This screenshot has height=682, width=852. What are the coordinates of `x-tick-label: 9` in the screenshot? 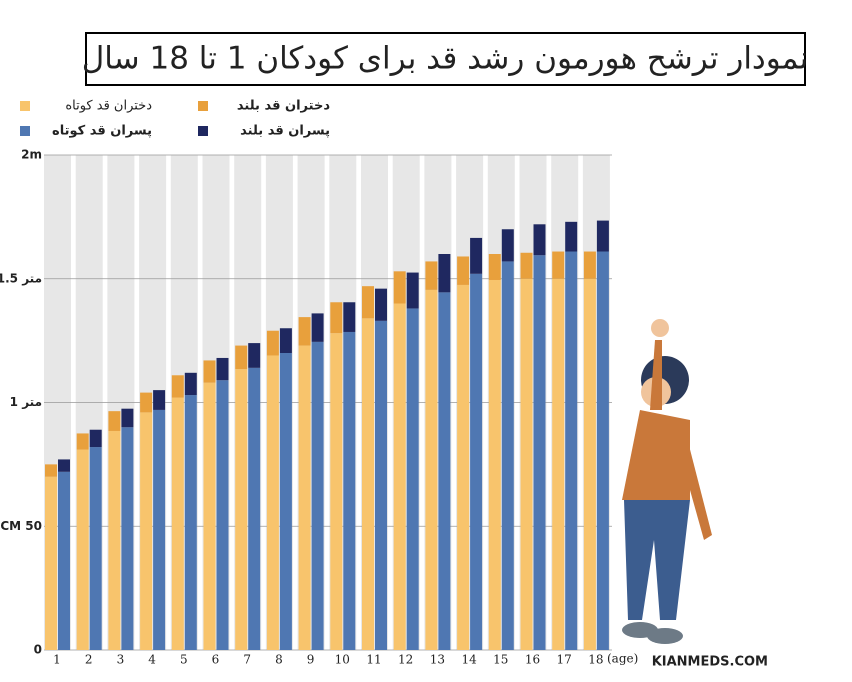 It's located at (311, 660).